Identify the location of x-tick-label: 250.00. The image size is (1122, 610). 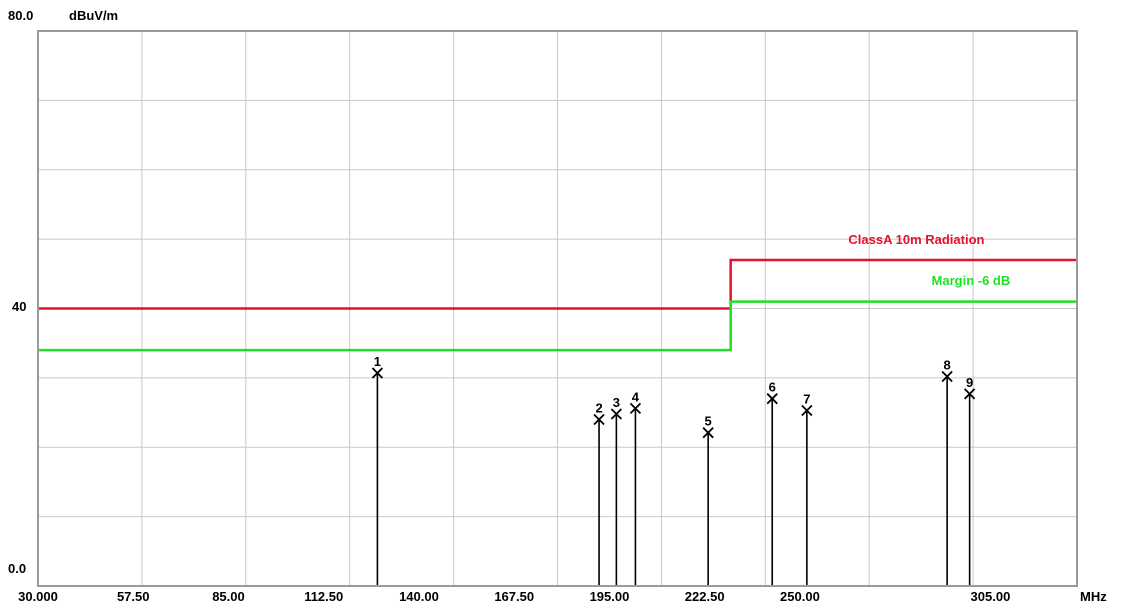
(800, 596).